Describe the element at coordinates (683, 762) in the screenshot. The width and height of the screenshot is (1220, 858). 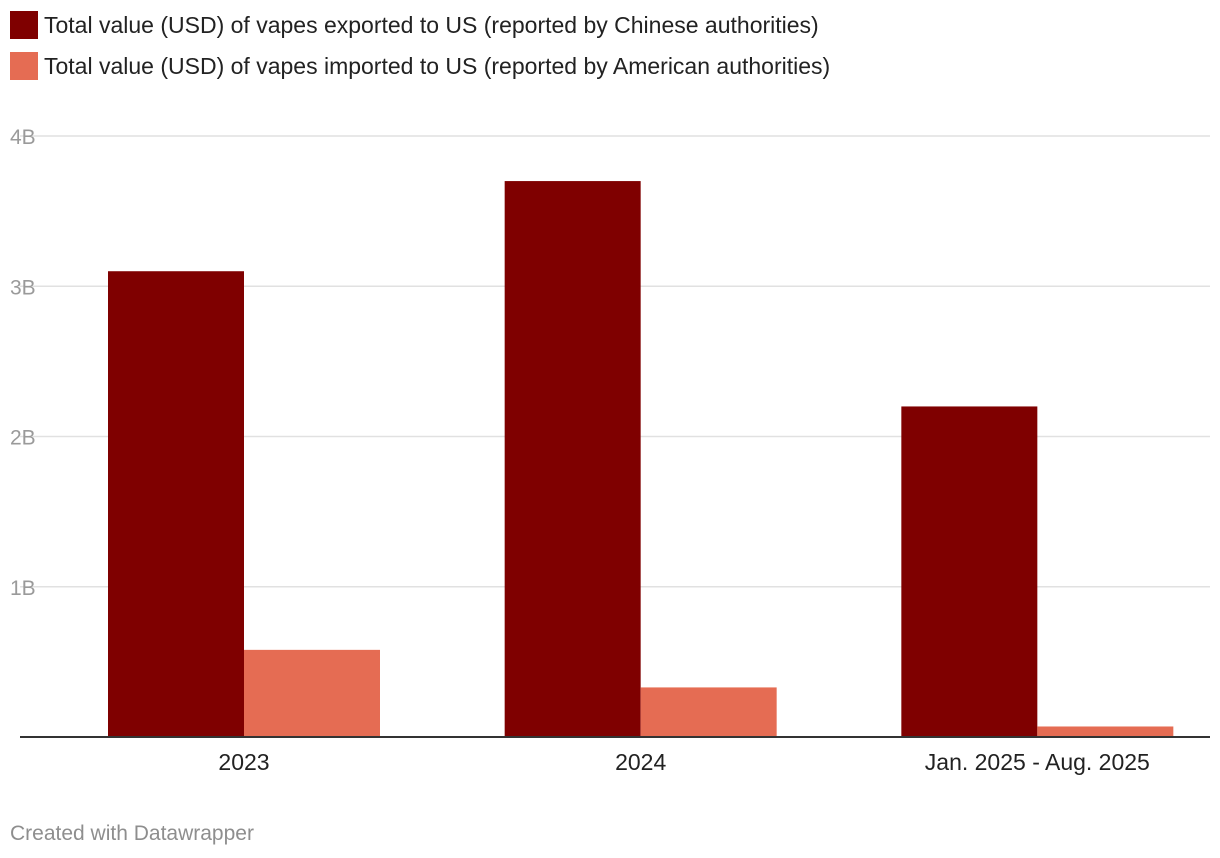
I see `x-axis-ticks: 2023 2024 Jan. 2025 - Aug. 2025` at that location.